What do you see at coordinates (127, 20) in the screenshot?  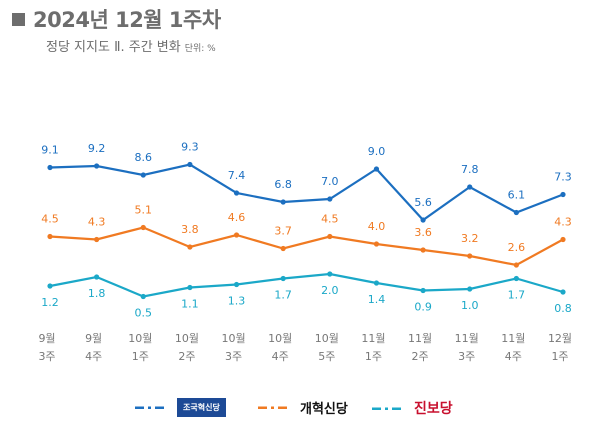 I see `title-text: 2024년 12월 1주차` at bounding box center [127, 20].